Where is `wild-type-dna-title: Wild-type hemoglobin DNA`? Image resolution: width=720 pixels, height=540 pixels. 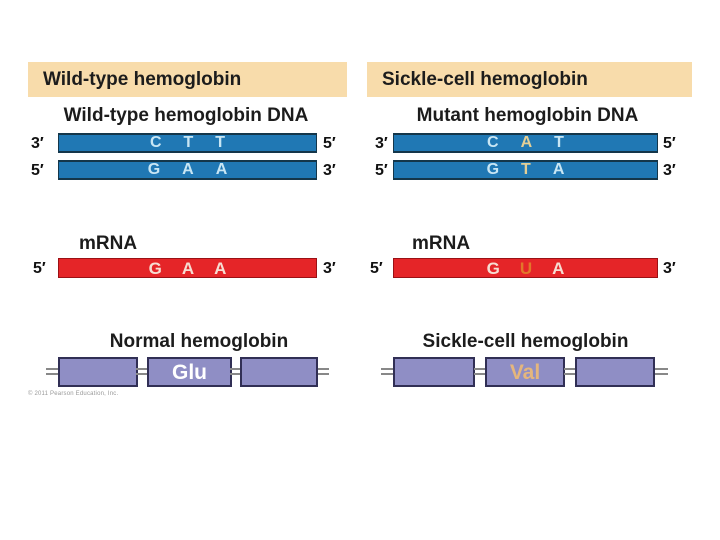 wild-type-dna-title: Wild-type hemoglobin DNA is located at coordinates (186, 115).